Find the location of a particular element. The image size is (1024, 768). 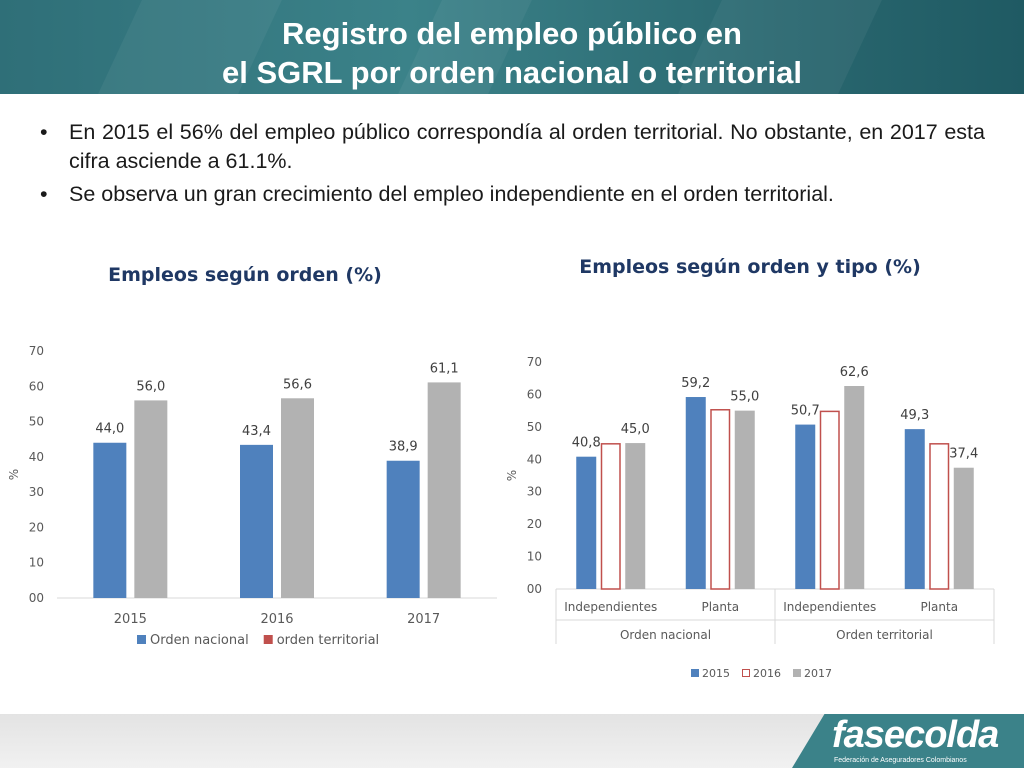

slide-header is located at coordinates (512, 47).